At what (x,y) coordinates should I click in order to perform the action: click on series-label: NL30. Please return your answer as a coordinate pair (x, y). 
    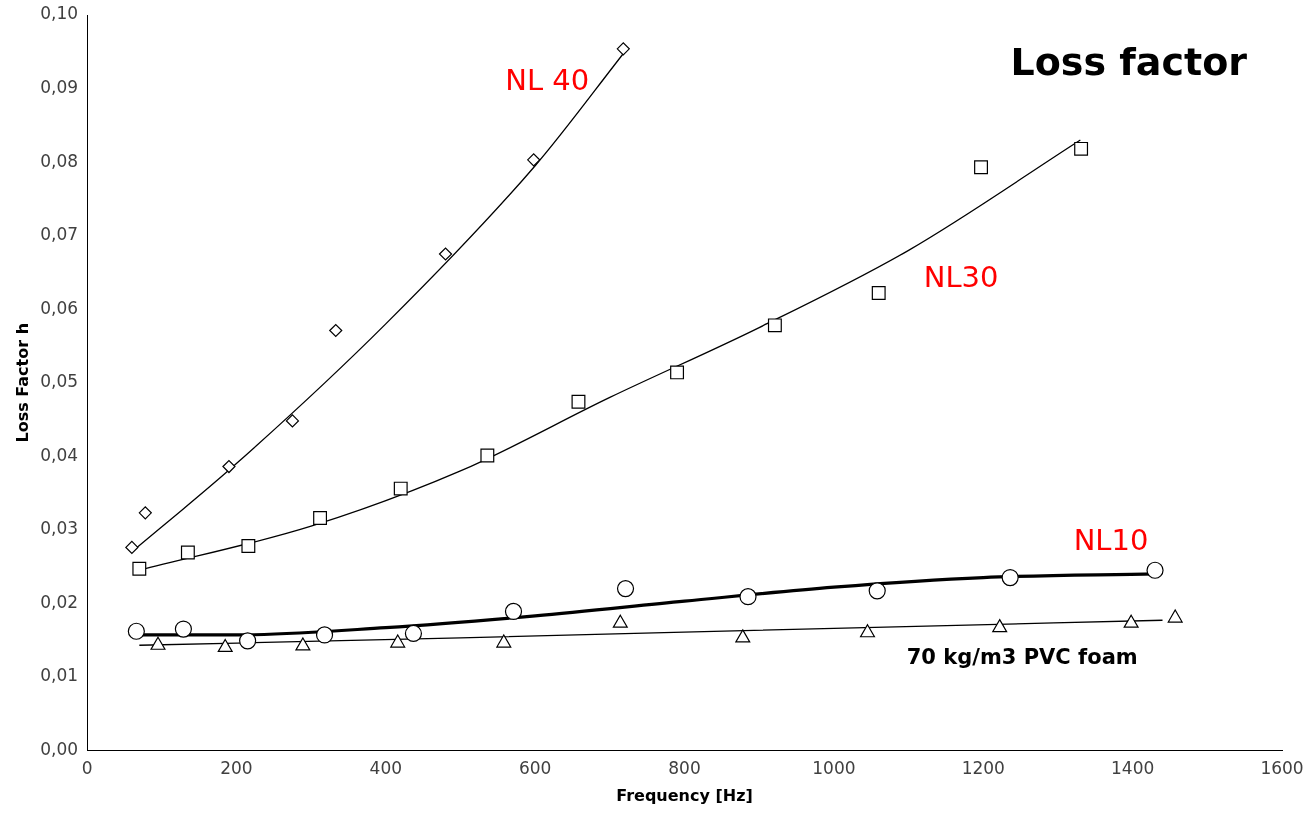
    Looking at the image, I should click on (961, 277).